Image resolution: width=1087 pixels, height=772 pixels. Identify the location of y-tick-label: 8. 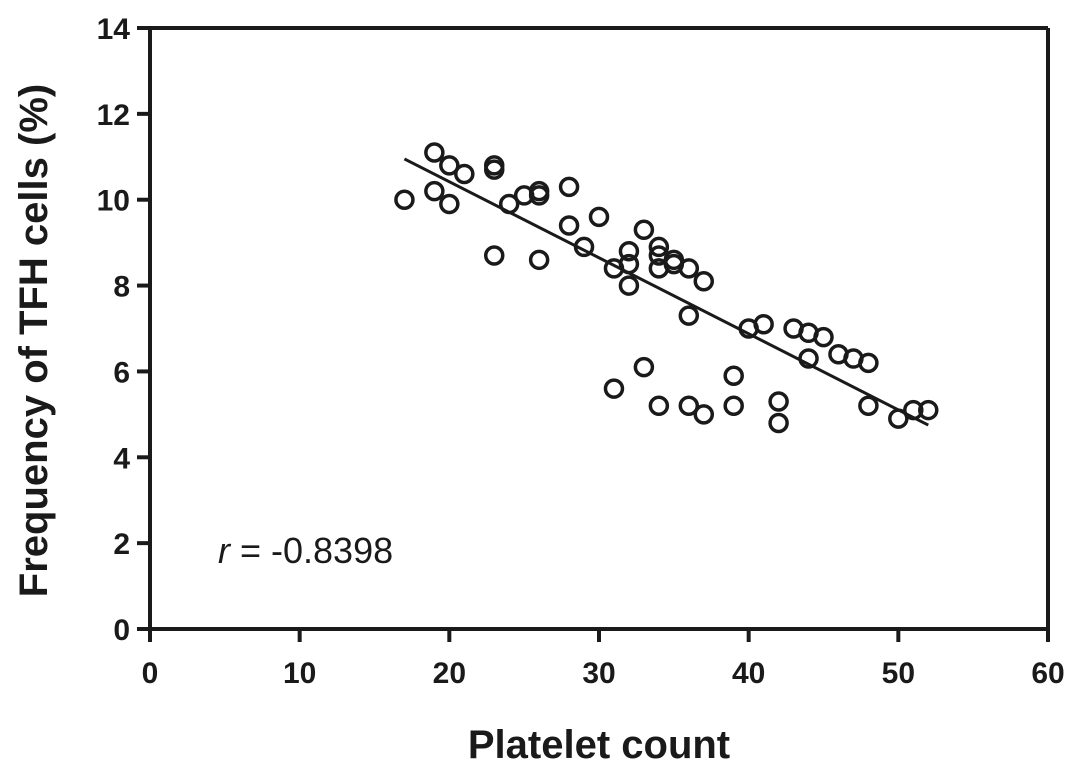
(121, 287).